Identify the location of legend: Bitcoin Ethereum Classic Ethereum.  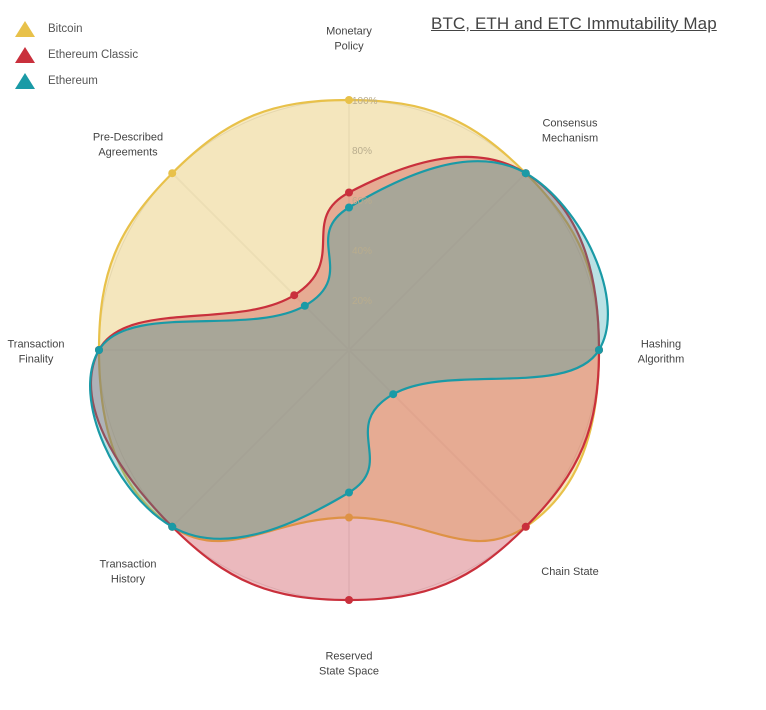
(76, 55).